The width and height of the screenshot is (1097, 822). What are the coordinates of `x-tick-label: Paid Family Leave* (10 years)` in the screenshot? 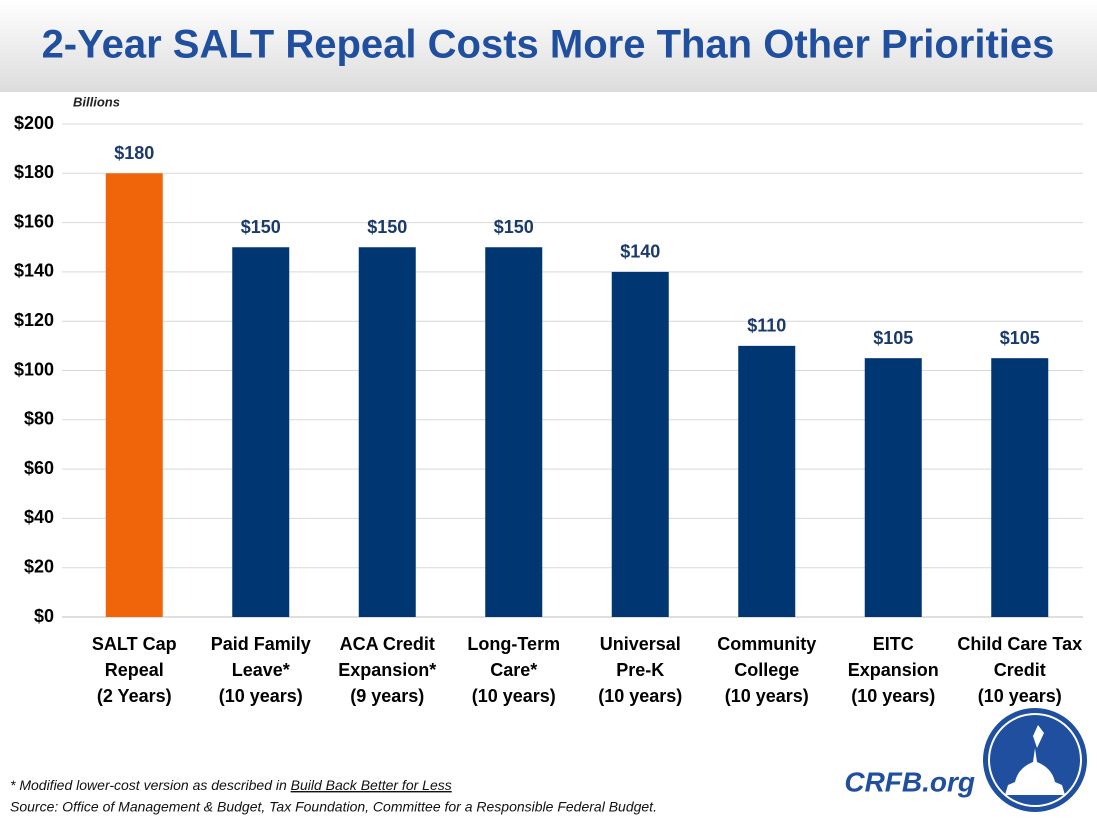 It's located at (260, 670).